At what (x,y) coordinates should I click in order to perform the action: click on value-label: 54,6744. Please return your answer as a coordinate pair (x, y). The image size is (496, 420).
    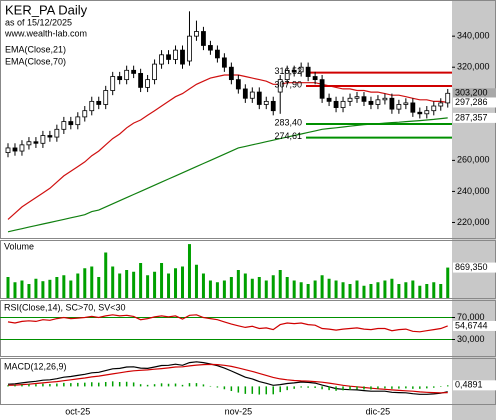
    Looking at the image, I should click on (471, 325).